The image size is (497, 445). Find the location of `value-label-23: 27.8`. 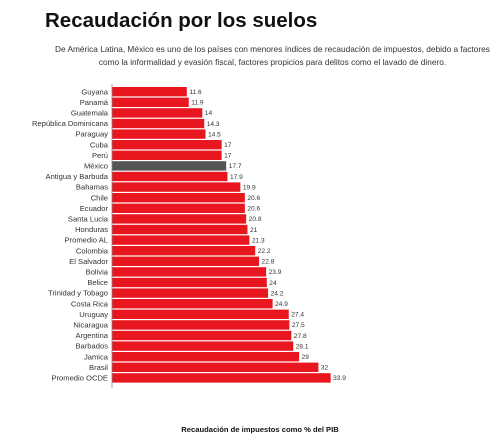

value-label-23: 27.8 is located at coordinates (300, 336).